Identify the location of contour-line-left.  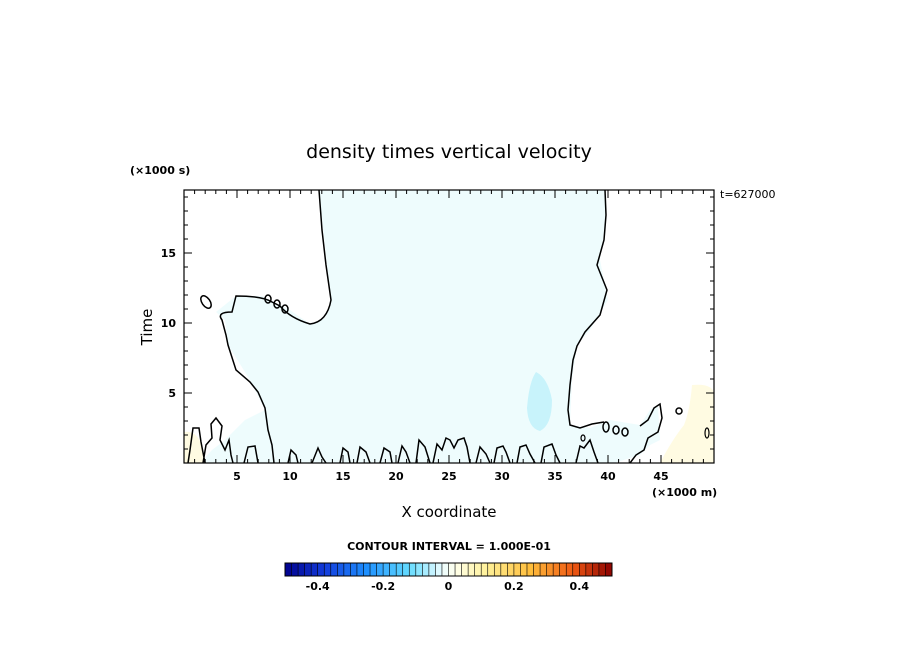
(275, 326).